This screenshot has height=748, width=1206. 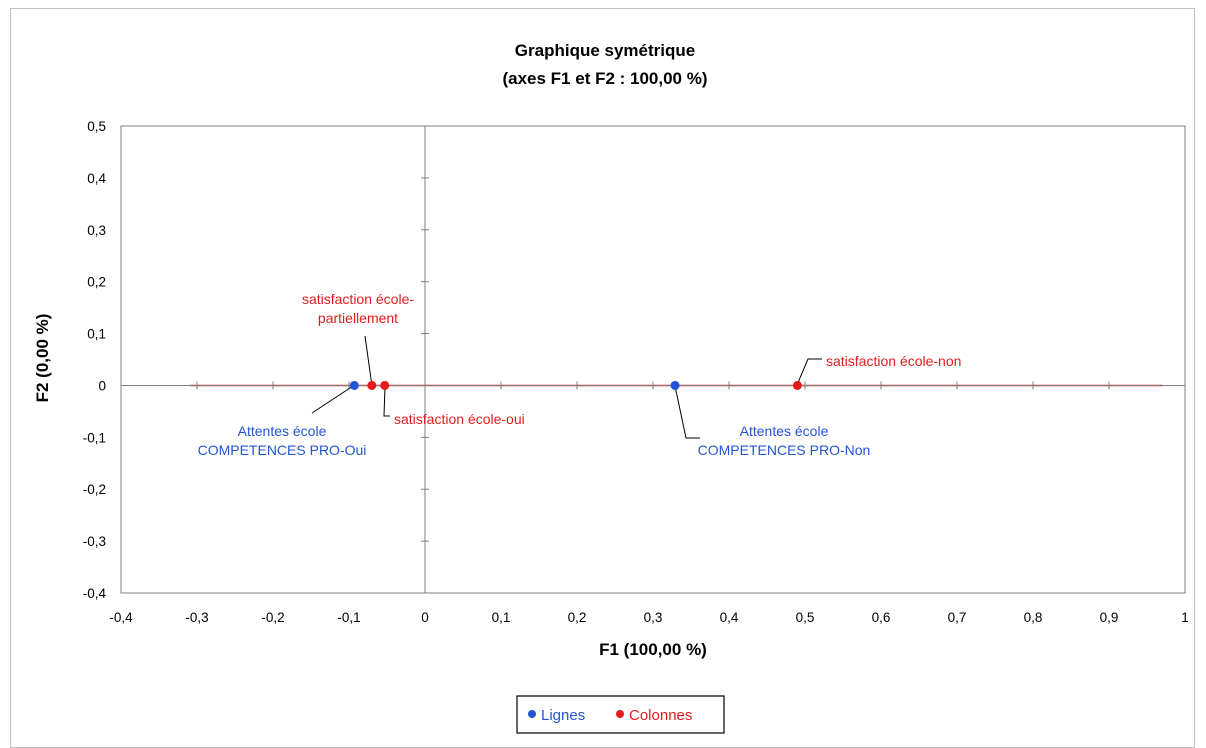 I want to click on legend-label: Lignes, so click(x=563, y=715).